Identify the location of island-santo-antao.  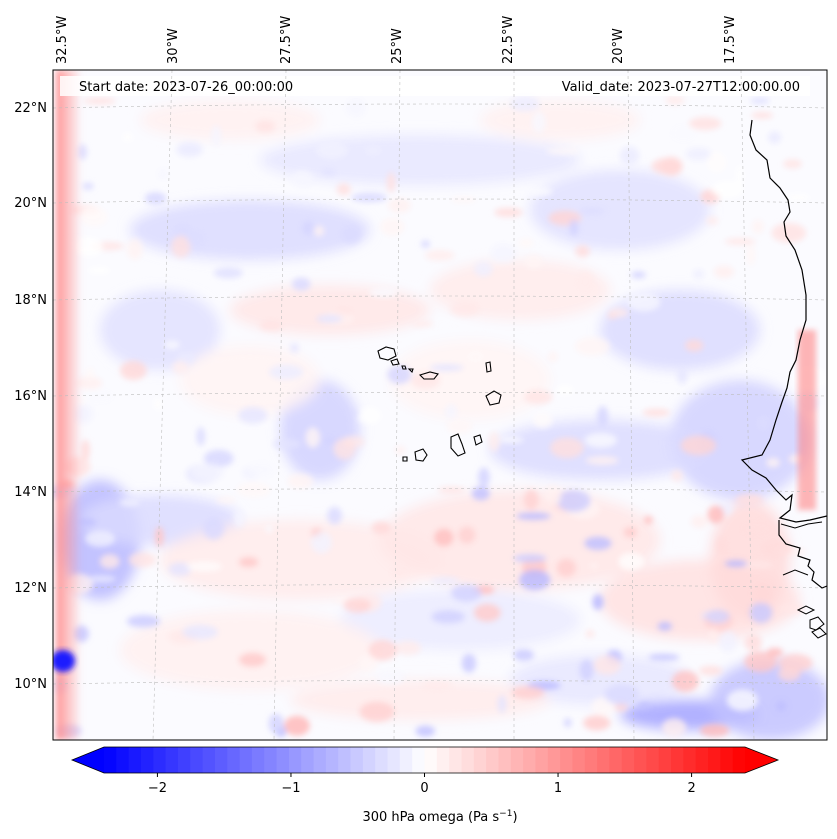
(387, 353).